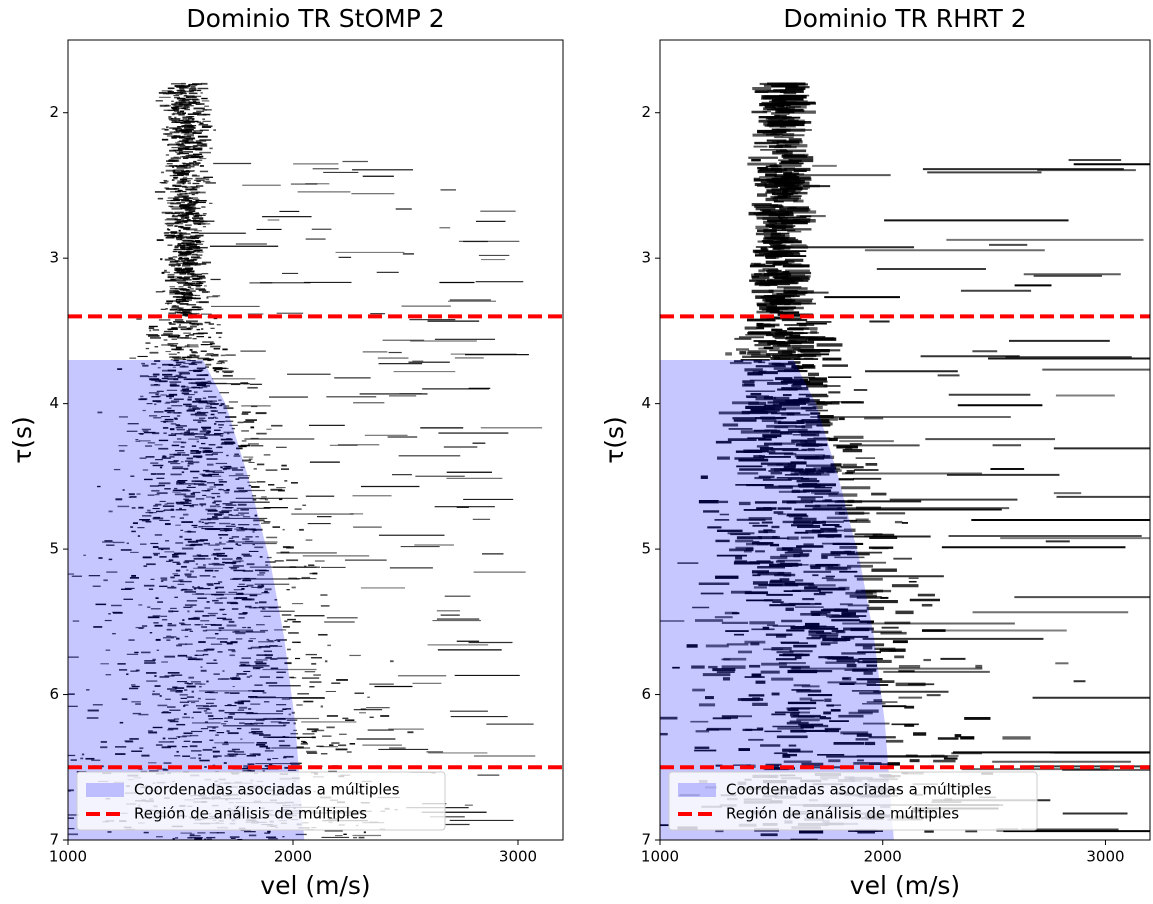 This screenshot has width=1153, height=904. Describe the element at coordinates (904, 18) in the screenshot. I see `chart-title: Dominio TR RHRT 2` at that location.